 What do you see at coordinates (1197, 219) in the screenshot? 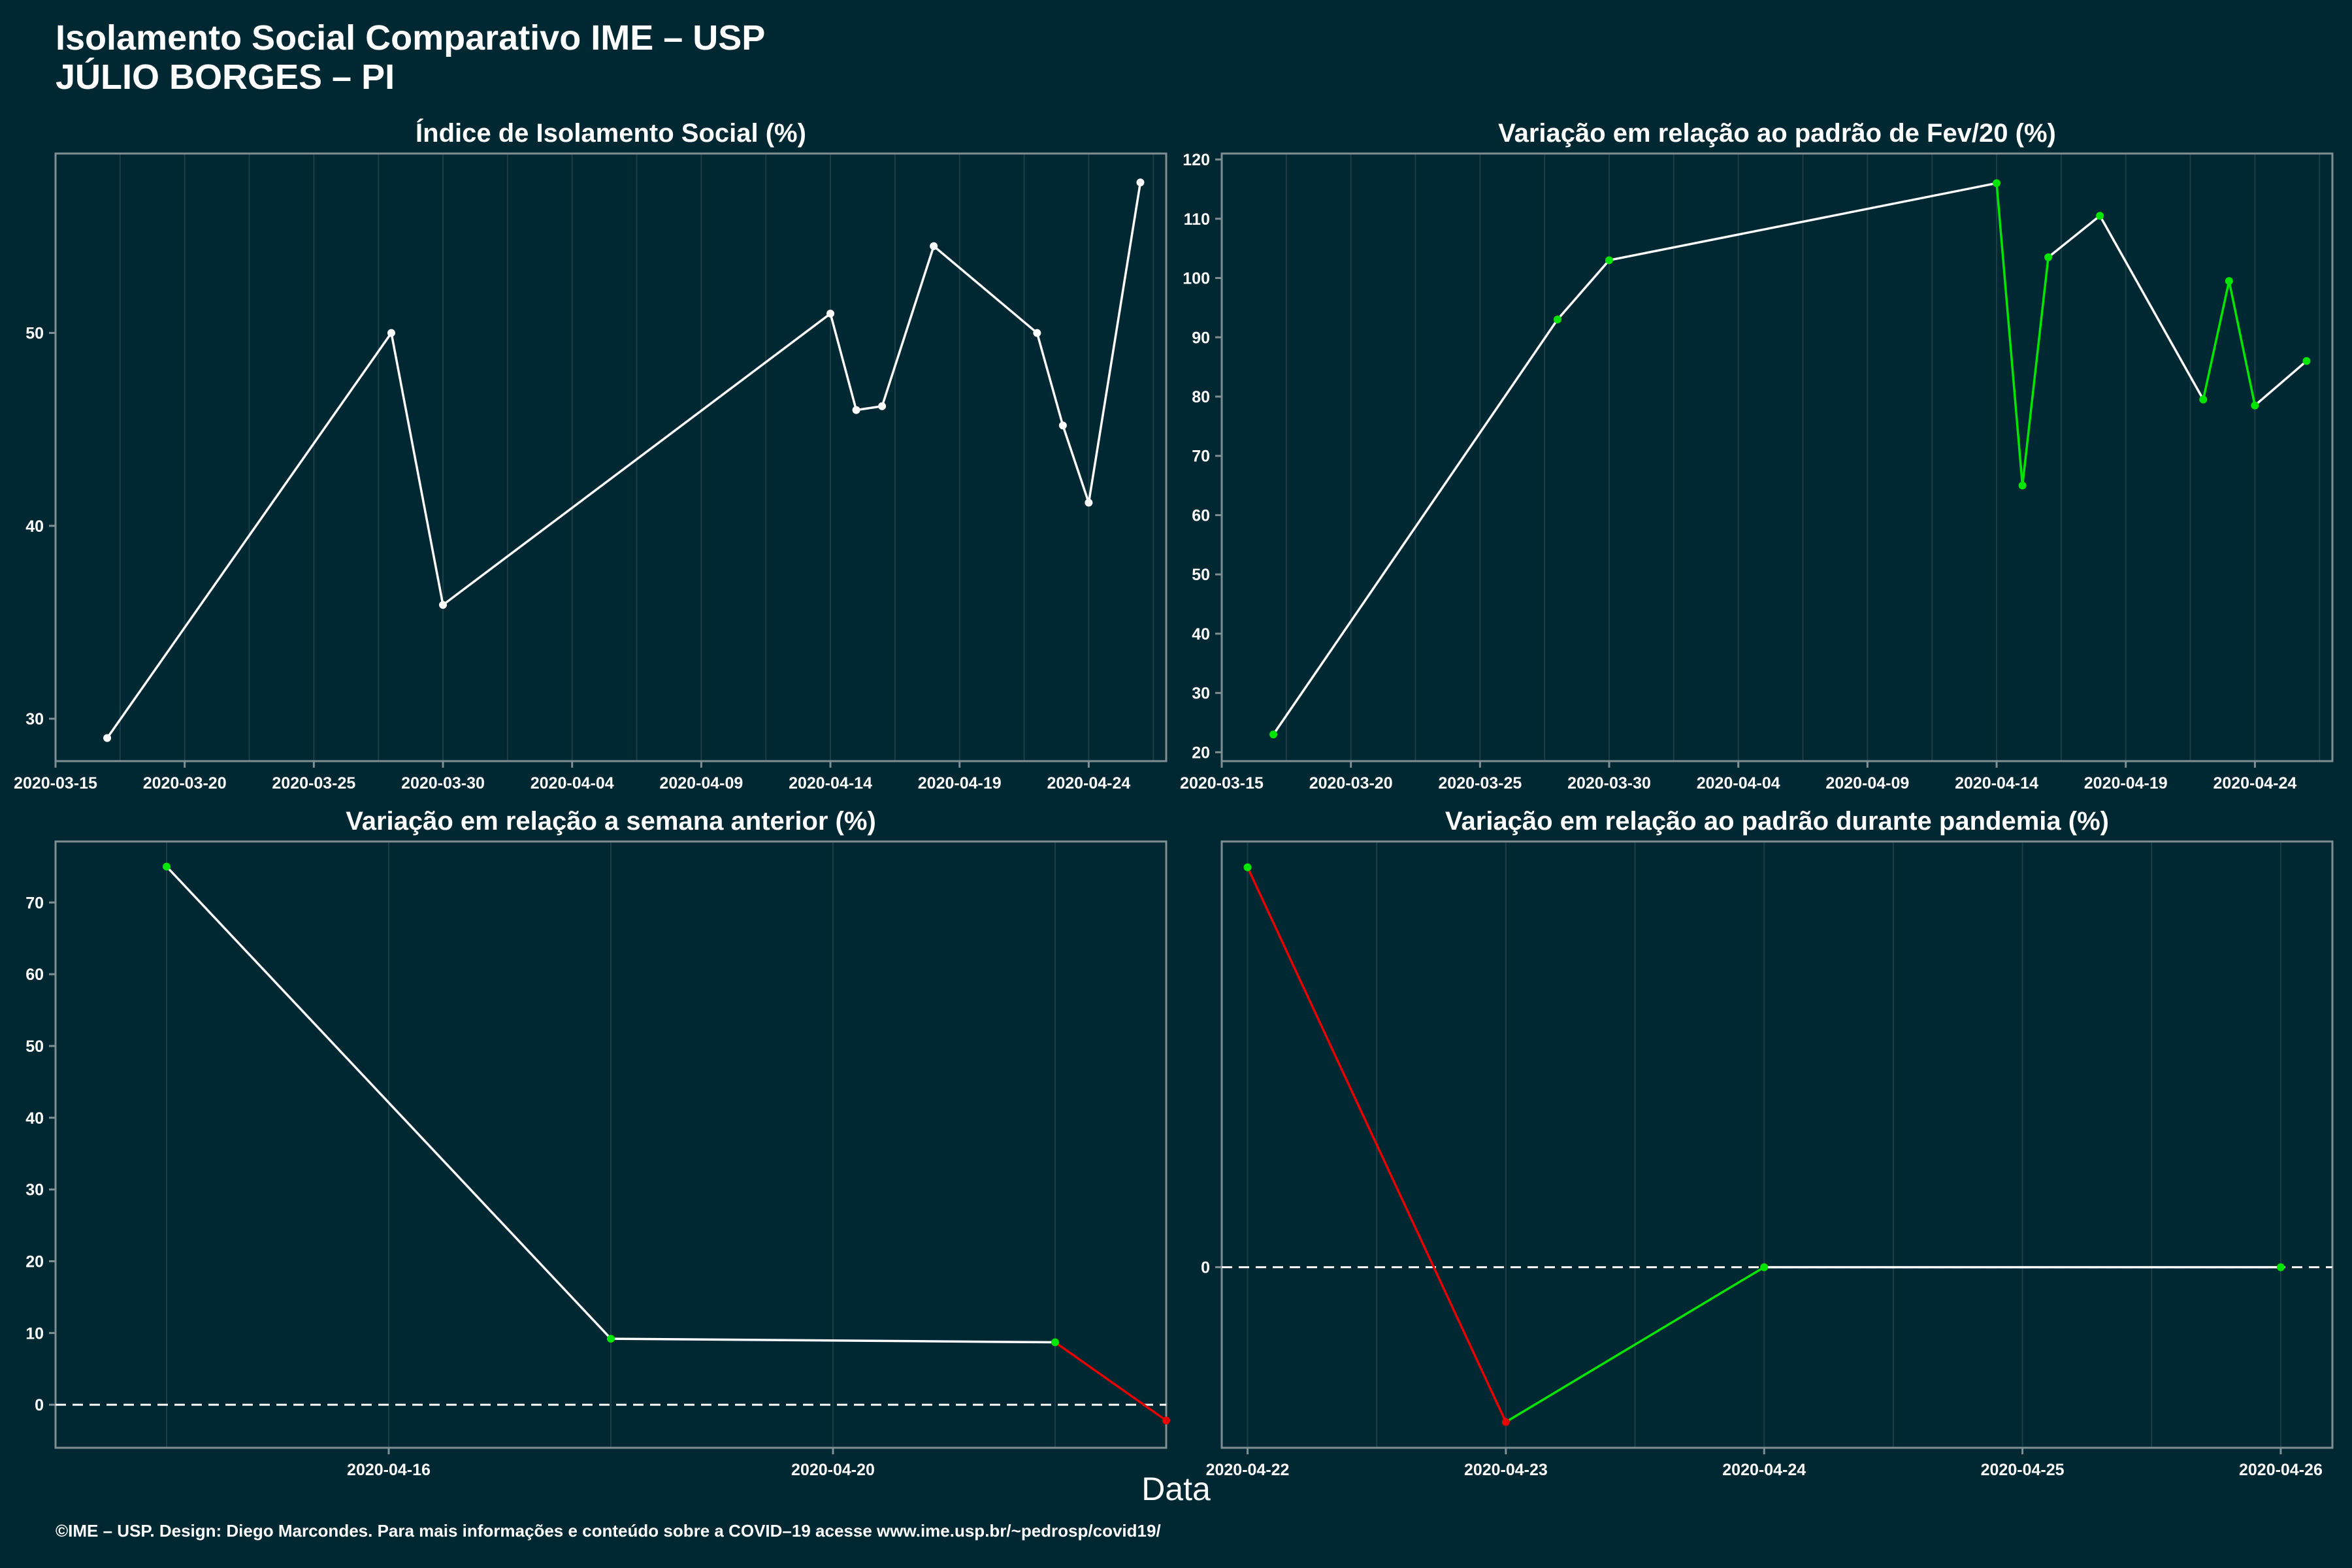
I see `y-tick-label: 110` at bounding box center [1197, 219].